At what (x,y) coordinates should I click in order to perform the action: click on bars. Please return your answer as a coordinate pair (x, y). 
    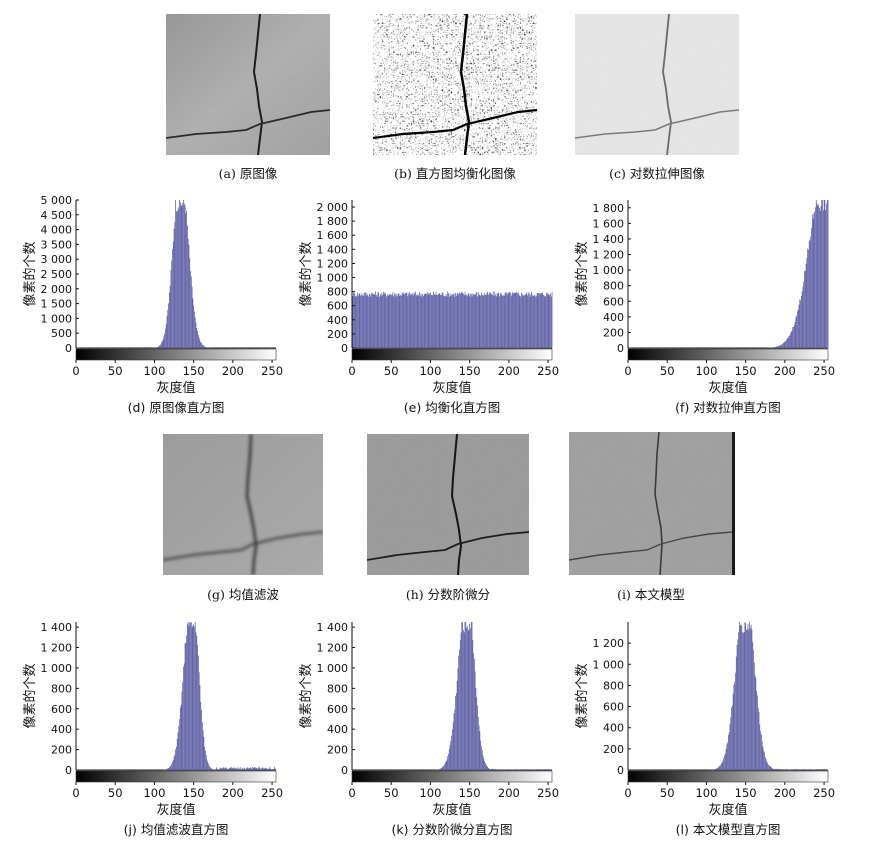
    Looking at the image, I should click on (182, 274).